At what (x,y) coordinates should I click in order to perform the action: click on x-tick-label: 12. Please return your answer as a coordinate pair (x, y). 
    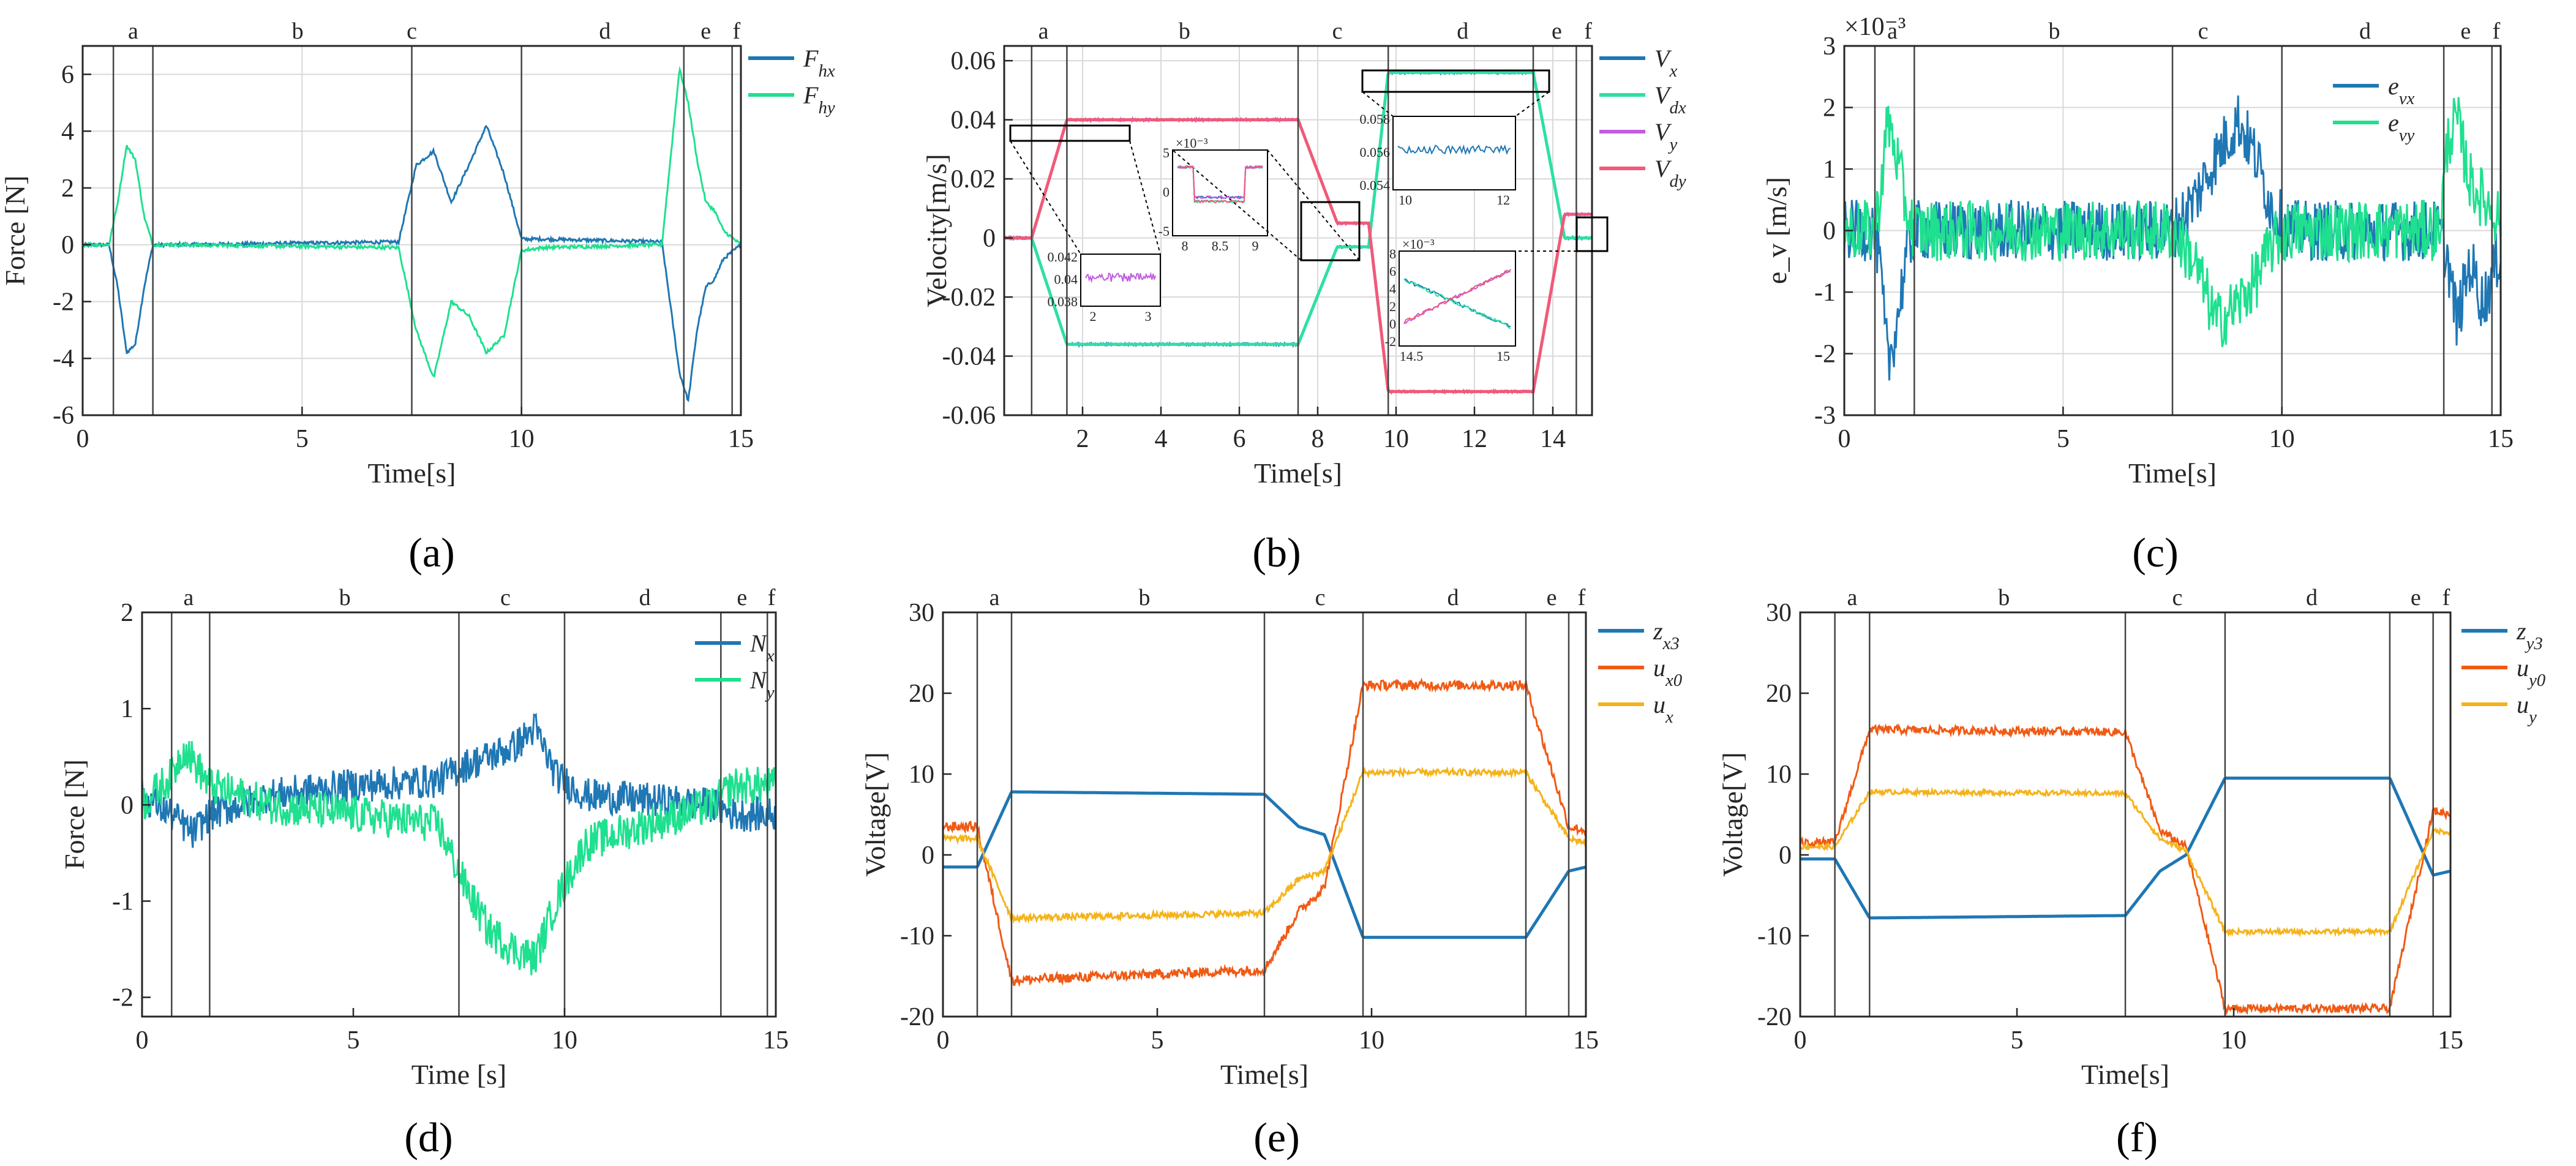
    Looking at the image, I should click on (1474, 439).